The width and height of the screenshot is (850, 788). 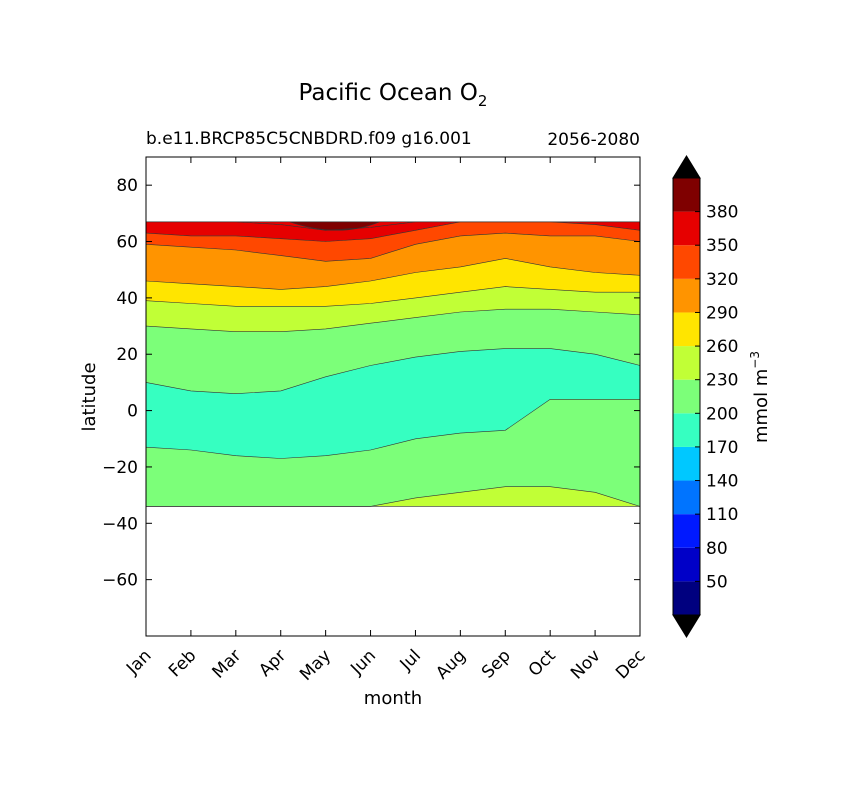 I want to click on x-tick-label: Dec, so click(x=630, y=664).